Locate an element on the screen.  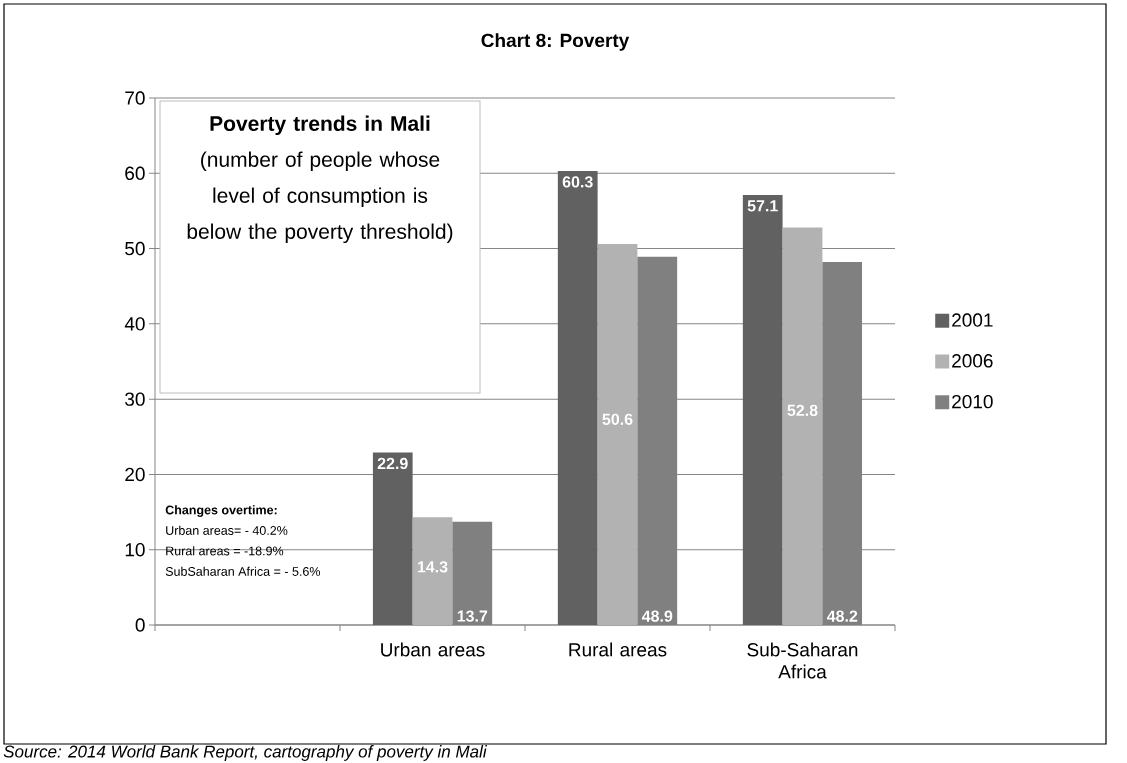
legend-label: 2006 is located at coordinates (972, 361).